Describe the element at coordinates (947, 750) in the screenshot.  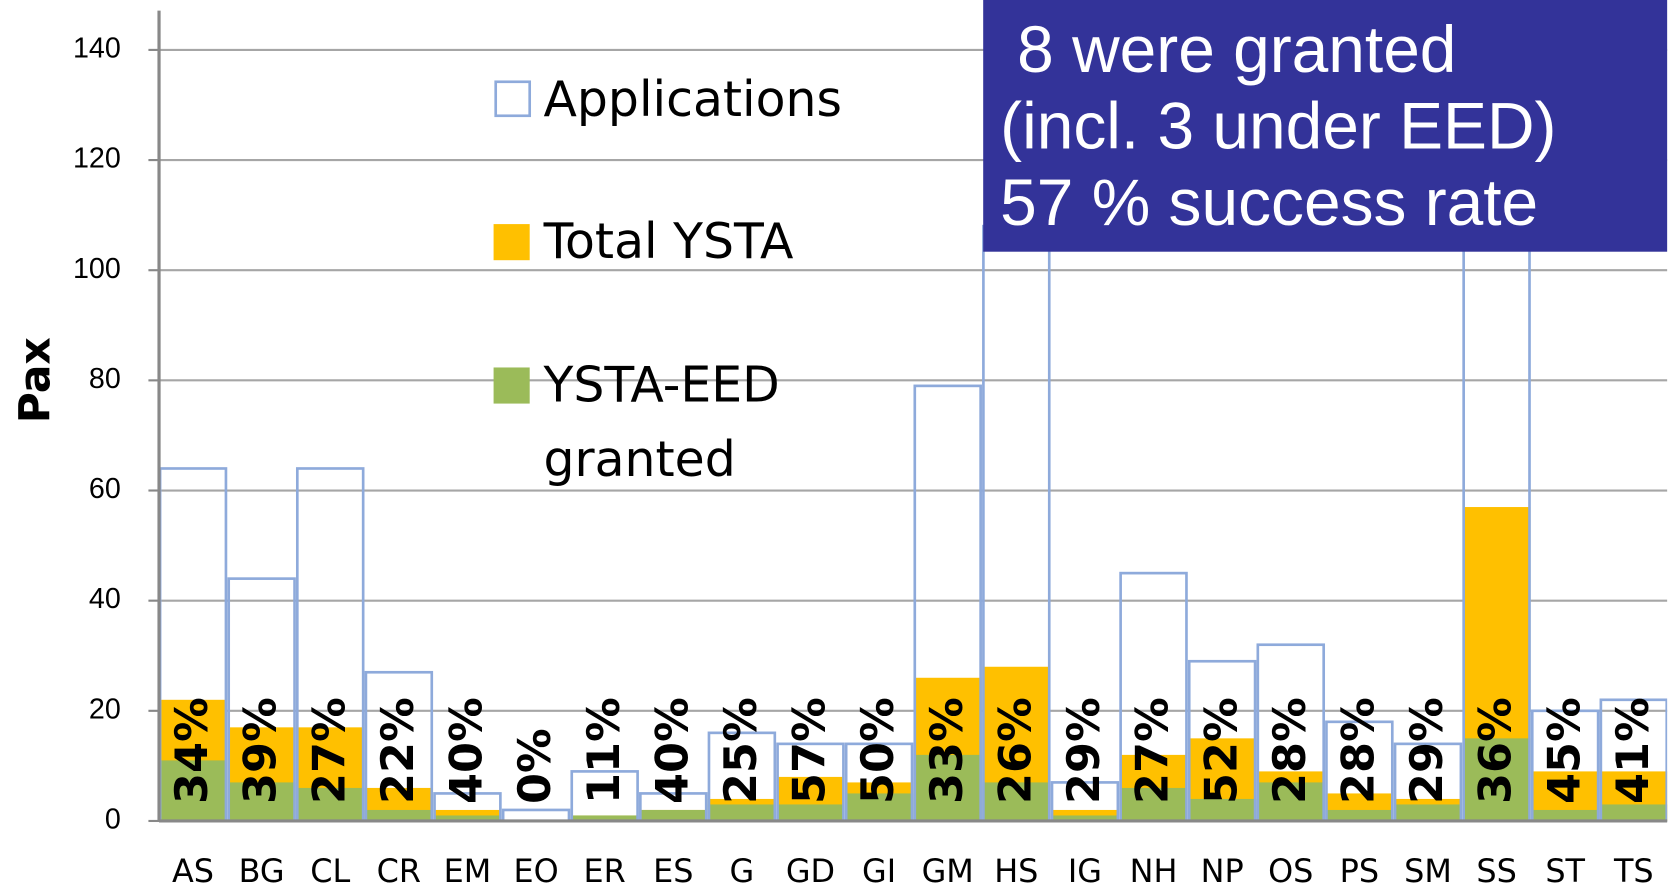
I see `percent-label: 33%` at that location.